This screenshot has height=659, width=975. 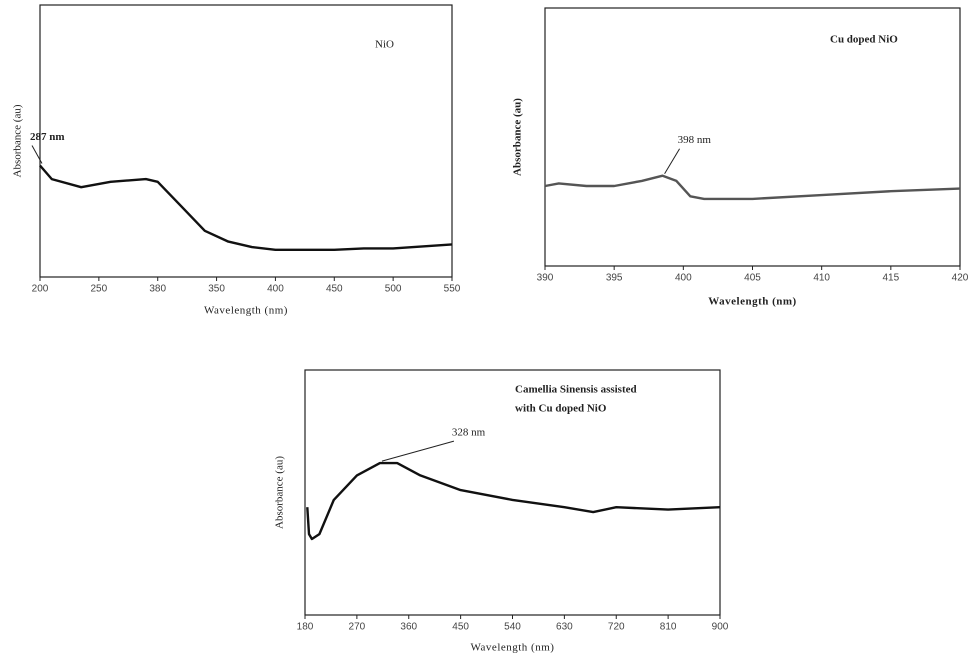 What do you see at coordinates (561, 409) in the screenshot?
I see `panel-title: with Cu doped NiO` at bounding box center [561, 409].